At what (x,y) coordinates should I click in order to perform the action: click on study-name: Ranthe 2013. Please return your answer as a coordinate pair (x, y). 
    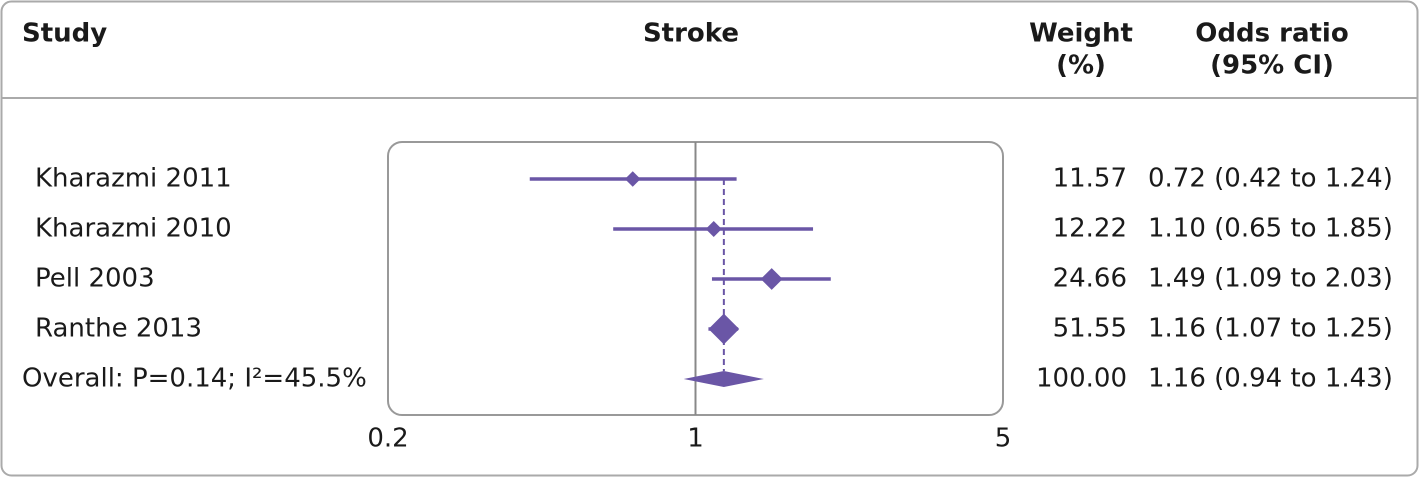
    Looking at the image, I should click on (118, 329).